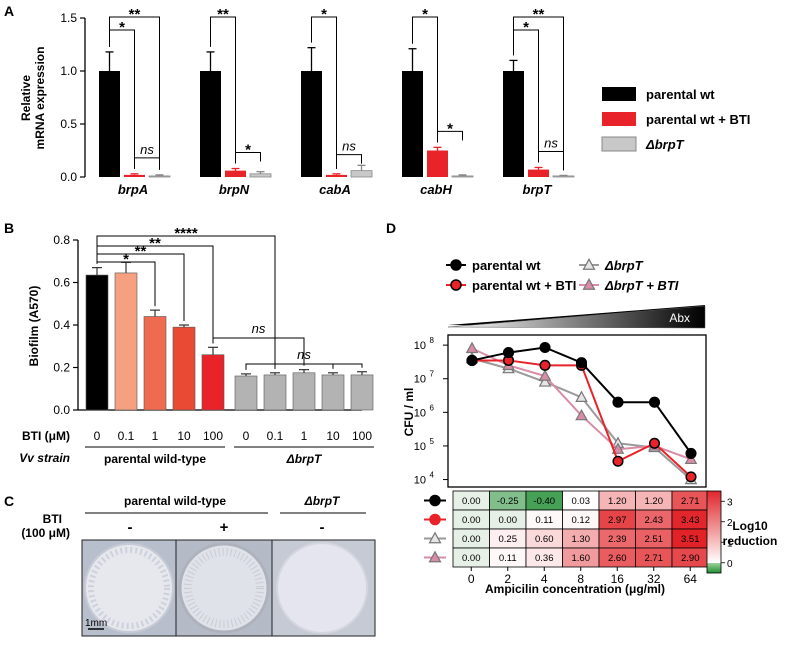 This screenshot has height=645, width=786. What do you see at coordinates (575, 589) in the screenshot?
I see `heatmap-xlabel: Ampicilin concentration (μg/ml)` at bounding box center [575, 589].